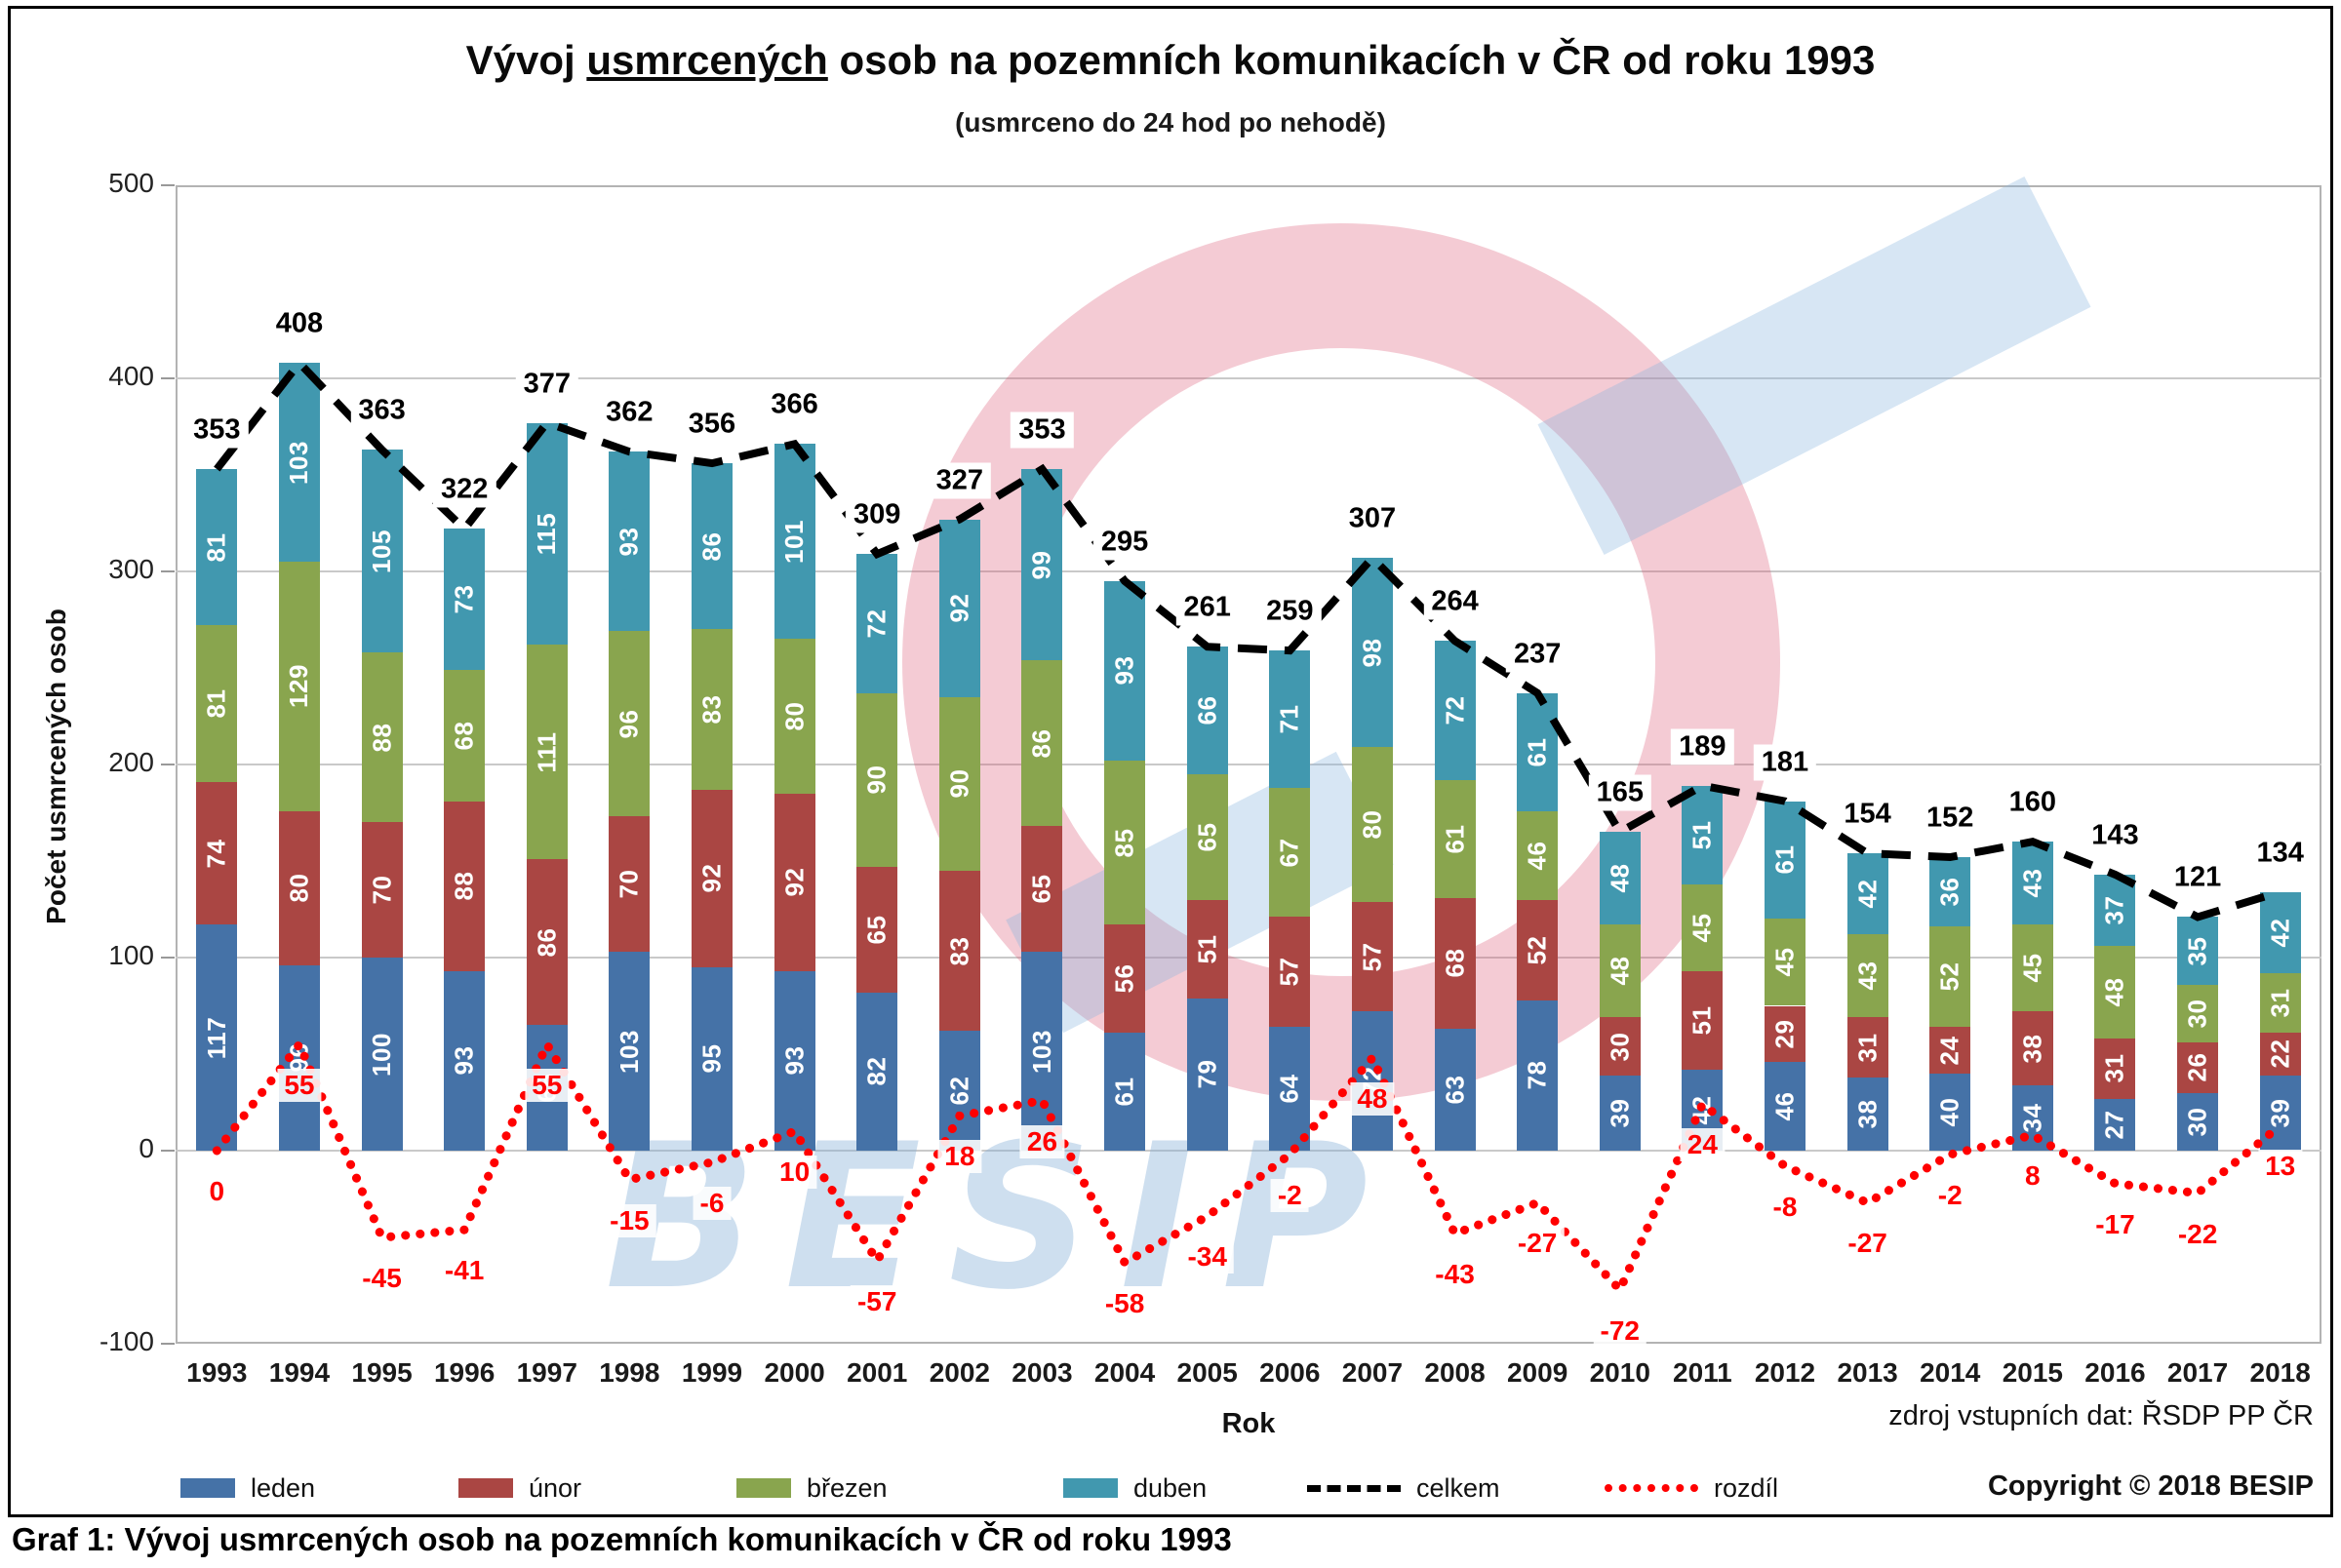 The width and height of the screenshot is (2341, 1568). I want to click on y-axis-title: Počet usmrcených osob, so click(56, 766).